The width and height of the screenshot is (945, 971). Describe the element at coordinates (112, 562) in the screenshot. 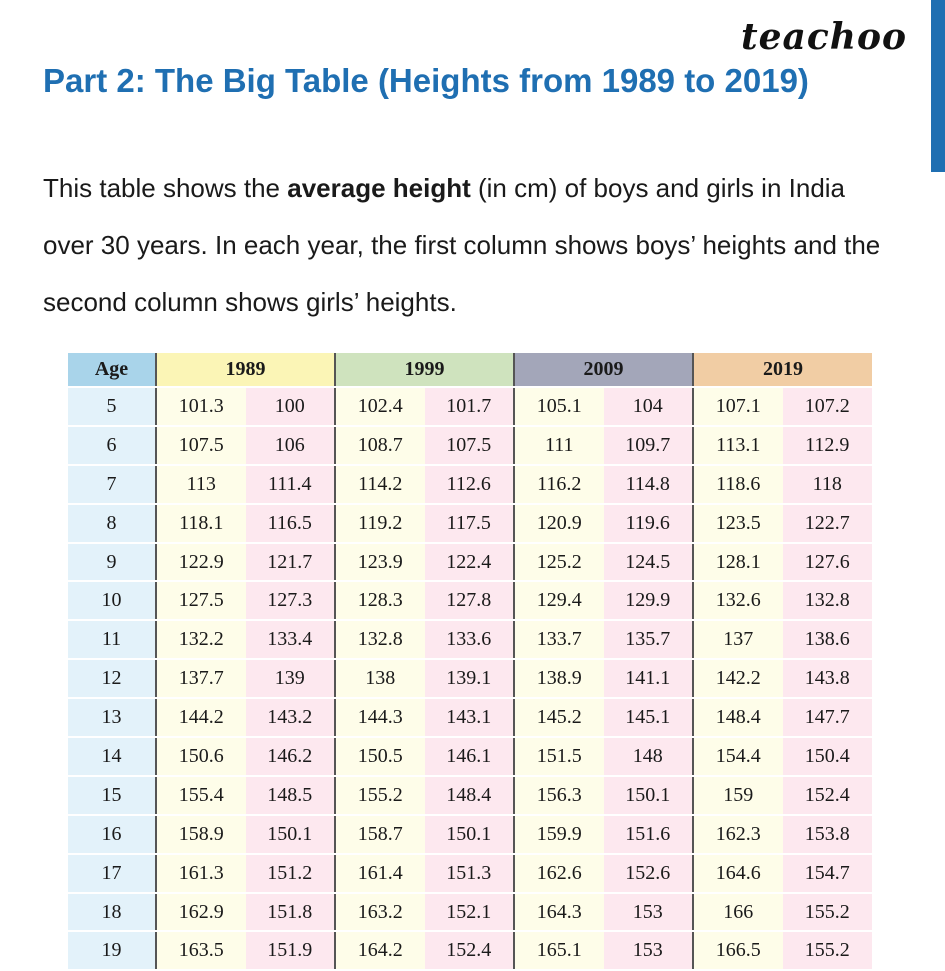

I see `age-cell: 9` at that location.